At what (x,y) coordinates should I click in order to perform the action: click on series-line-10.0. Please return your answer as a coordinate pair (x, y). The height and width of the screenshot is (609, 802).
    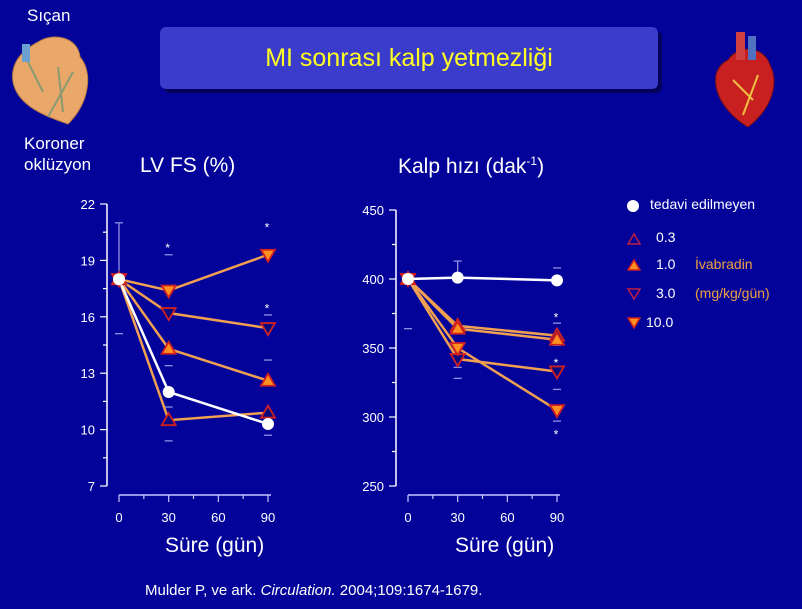
    Looking at the image, I should click on (193, 272).